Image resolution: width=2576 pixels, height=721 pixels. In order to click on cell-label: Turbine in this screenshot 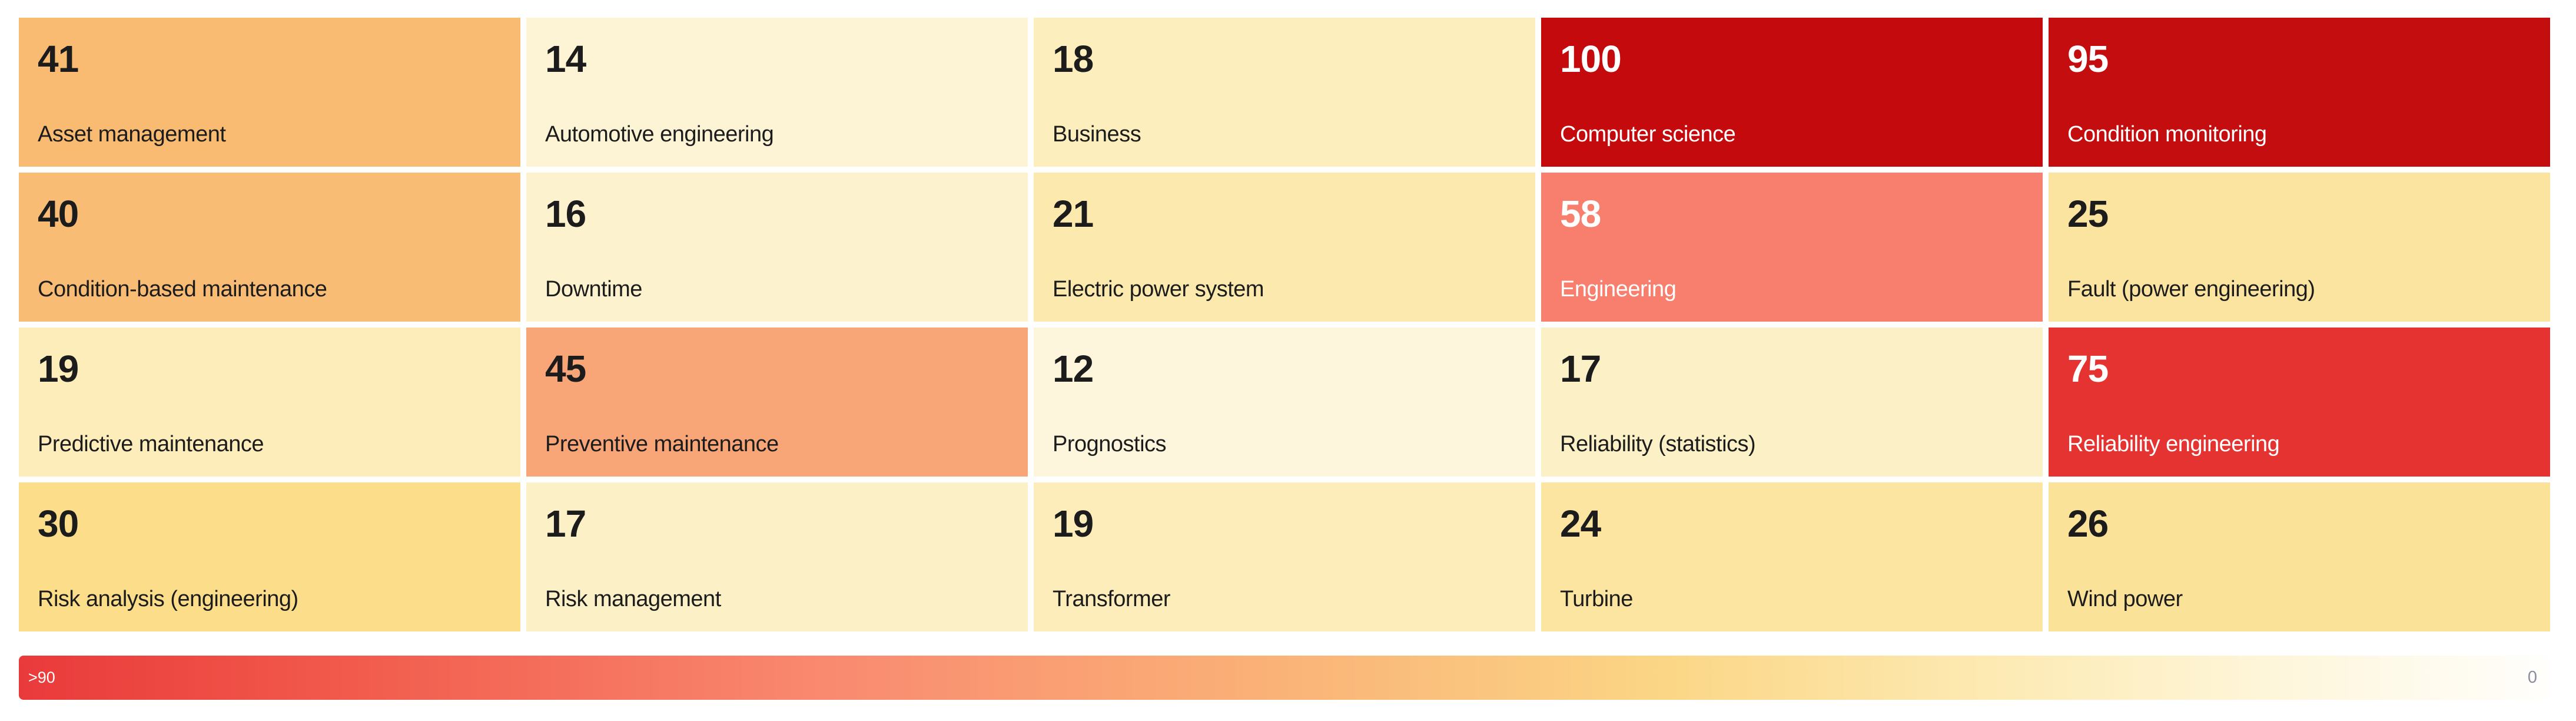, I will do `click(1596, 599)`.